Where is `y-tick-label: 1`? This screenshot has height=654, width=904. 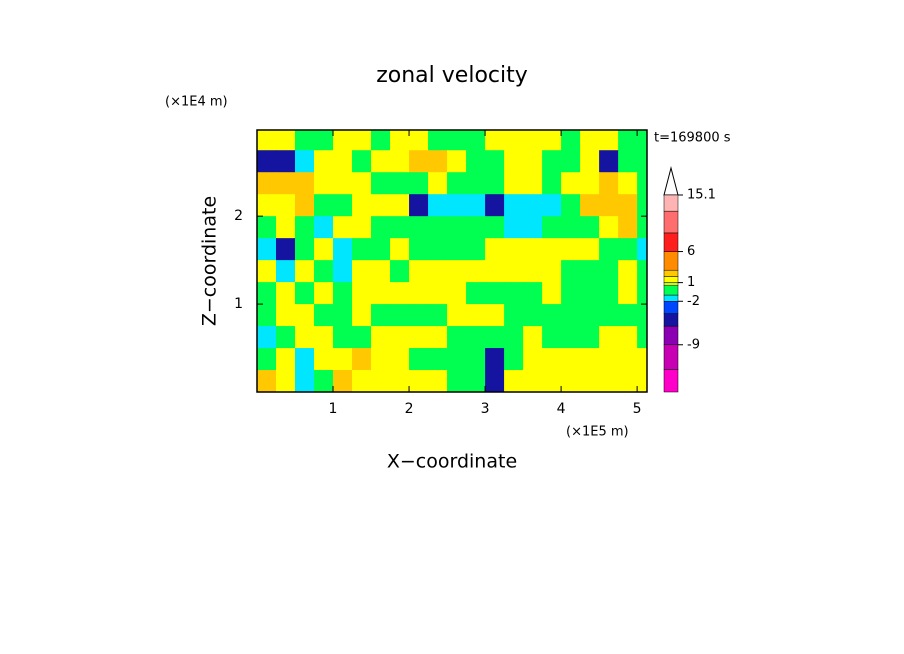 y-tick-label: 1 is located at coordinates (238, 304).